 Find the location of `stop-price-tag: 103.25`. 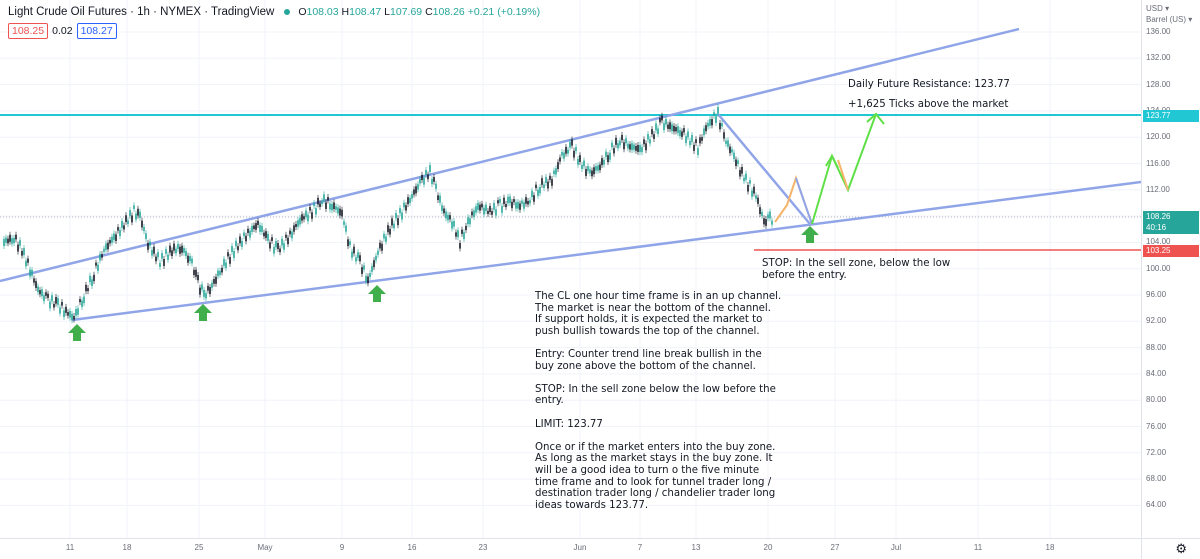

stop-price-tag: 103.25 is located at coordinates (1171, 251).